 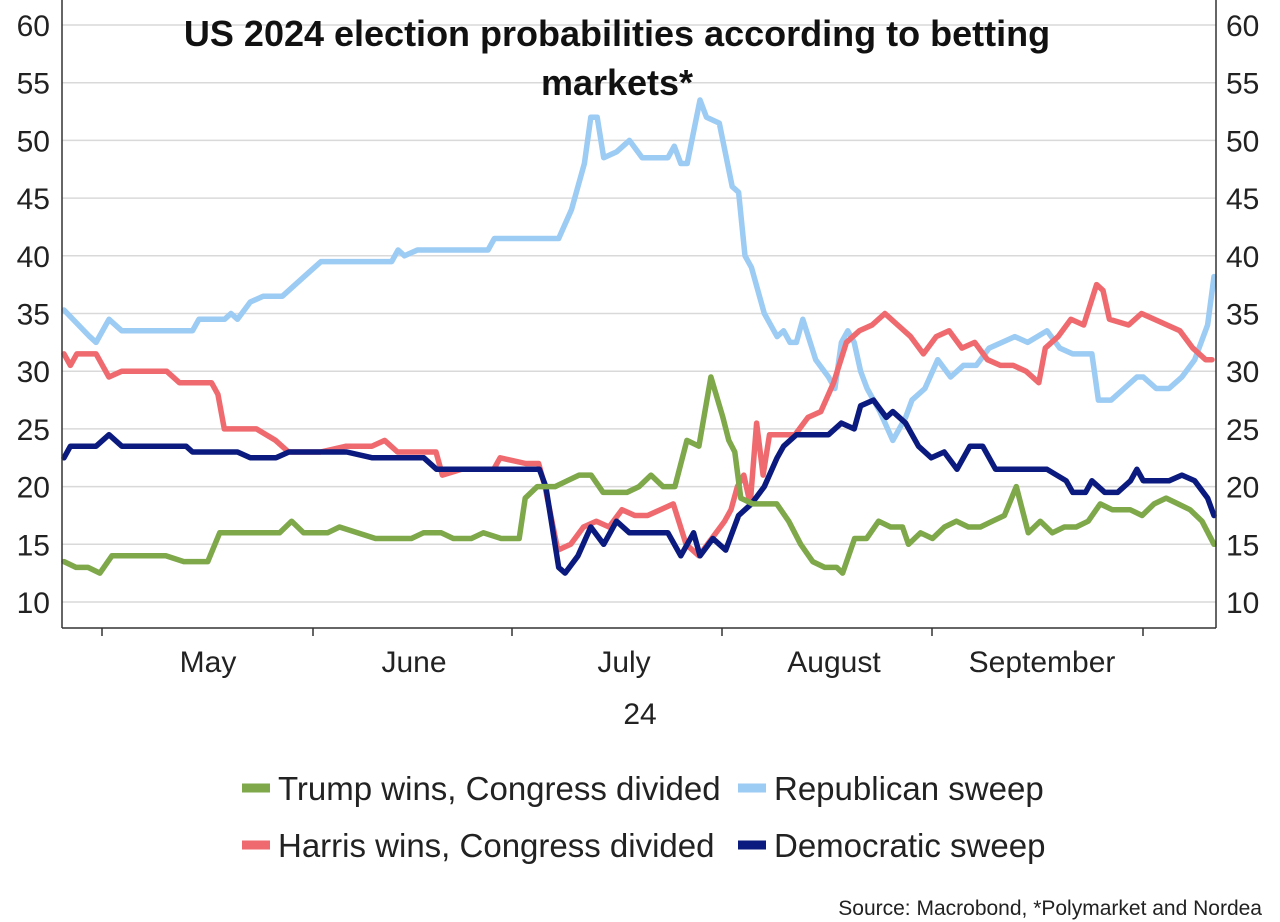 I want to click on y-tick-label-left: 45, so click(x=33, y=199).